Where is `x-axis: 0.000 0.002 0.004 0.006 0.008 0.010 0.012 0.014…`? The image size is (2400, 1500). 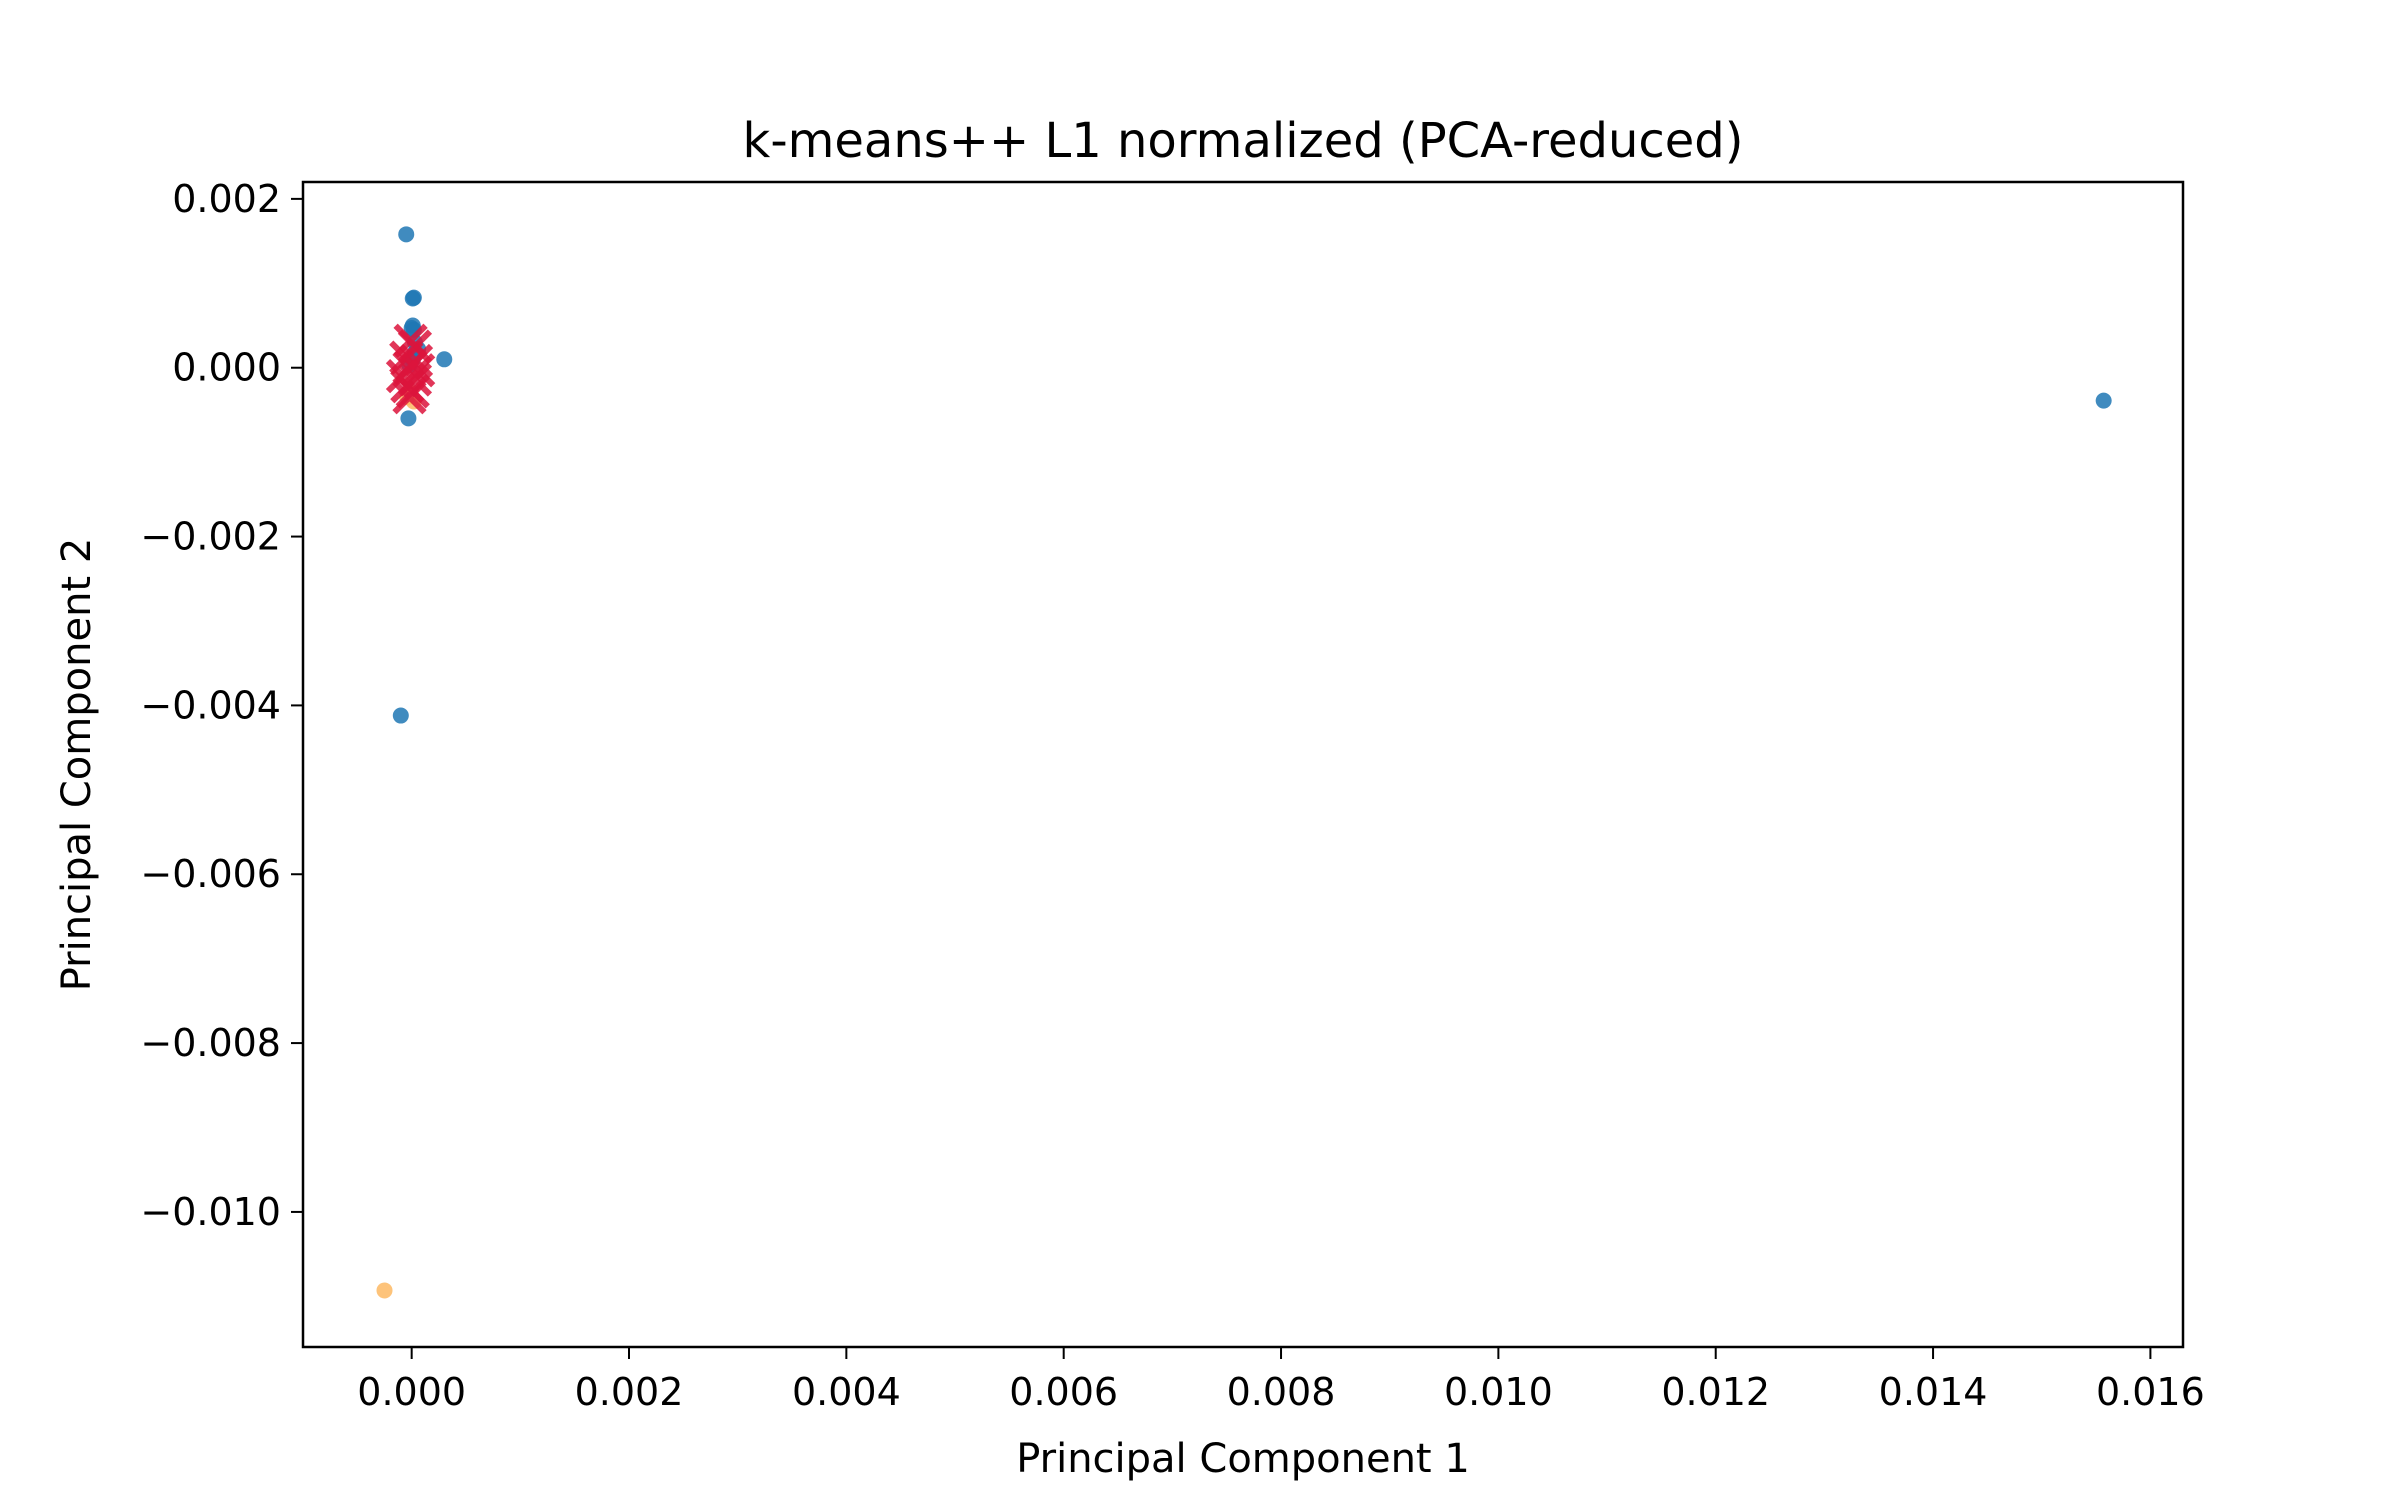
x-axis: 0.000 0.002 0.004 0.006 0.008 0.010 0.012 0.014… is located at coordinates (1281, 1380).